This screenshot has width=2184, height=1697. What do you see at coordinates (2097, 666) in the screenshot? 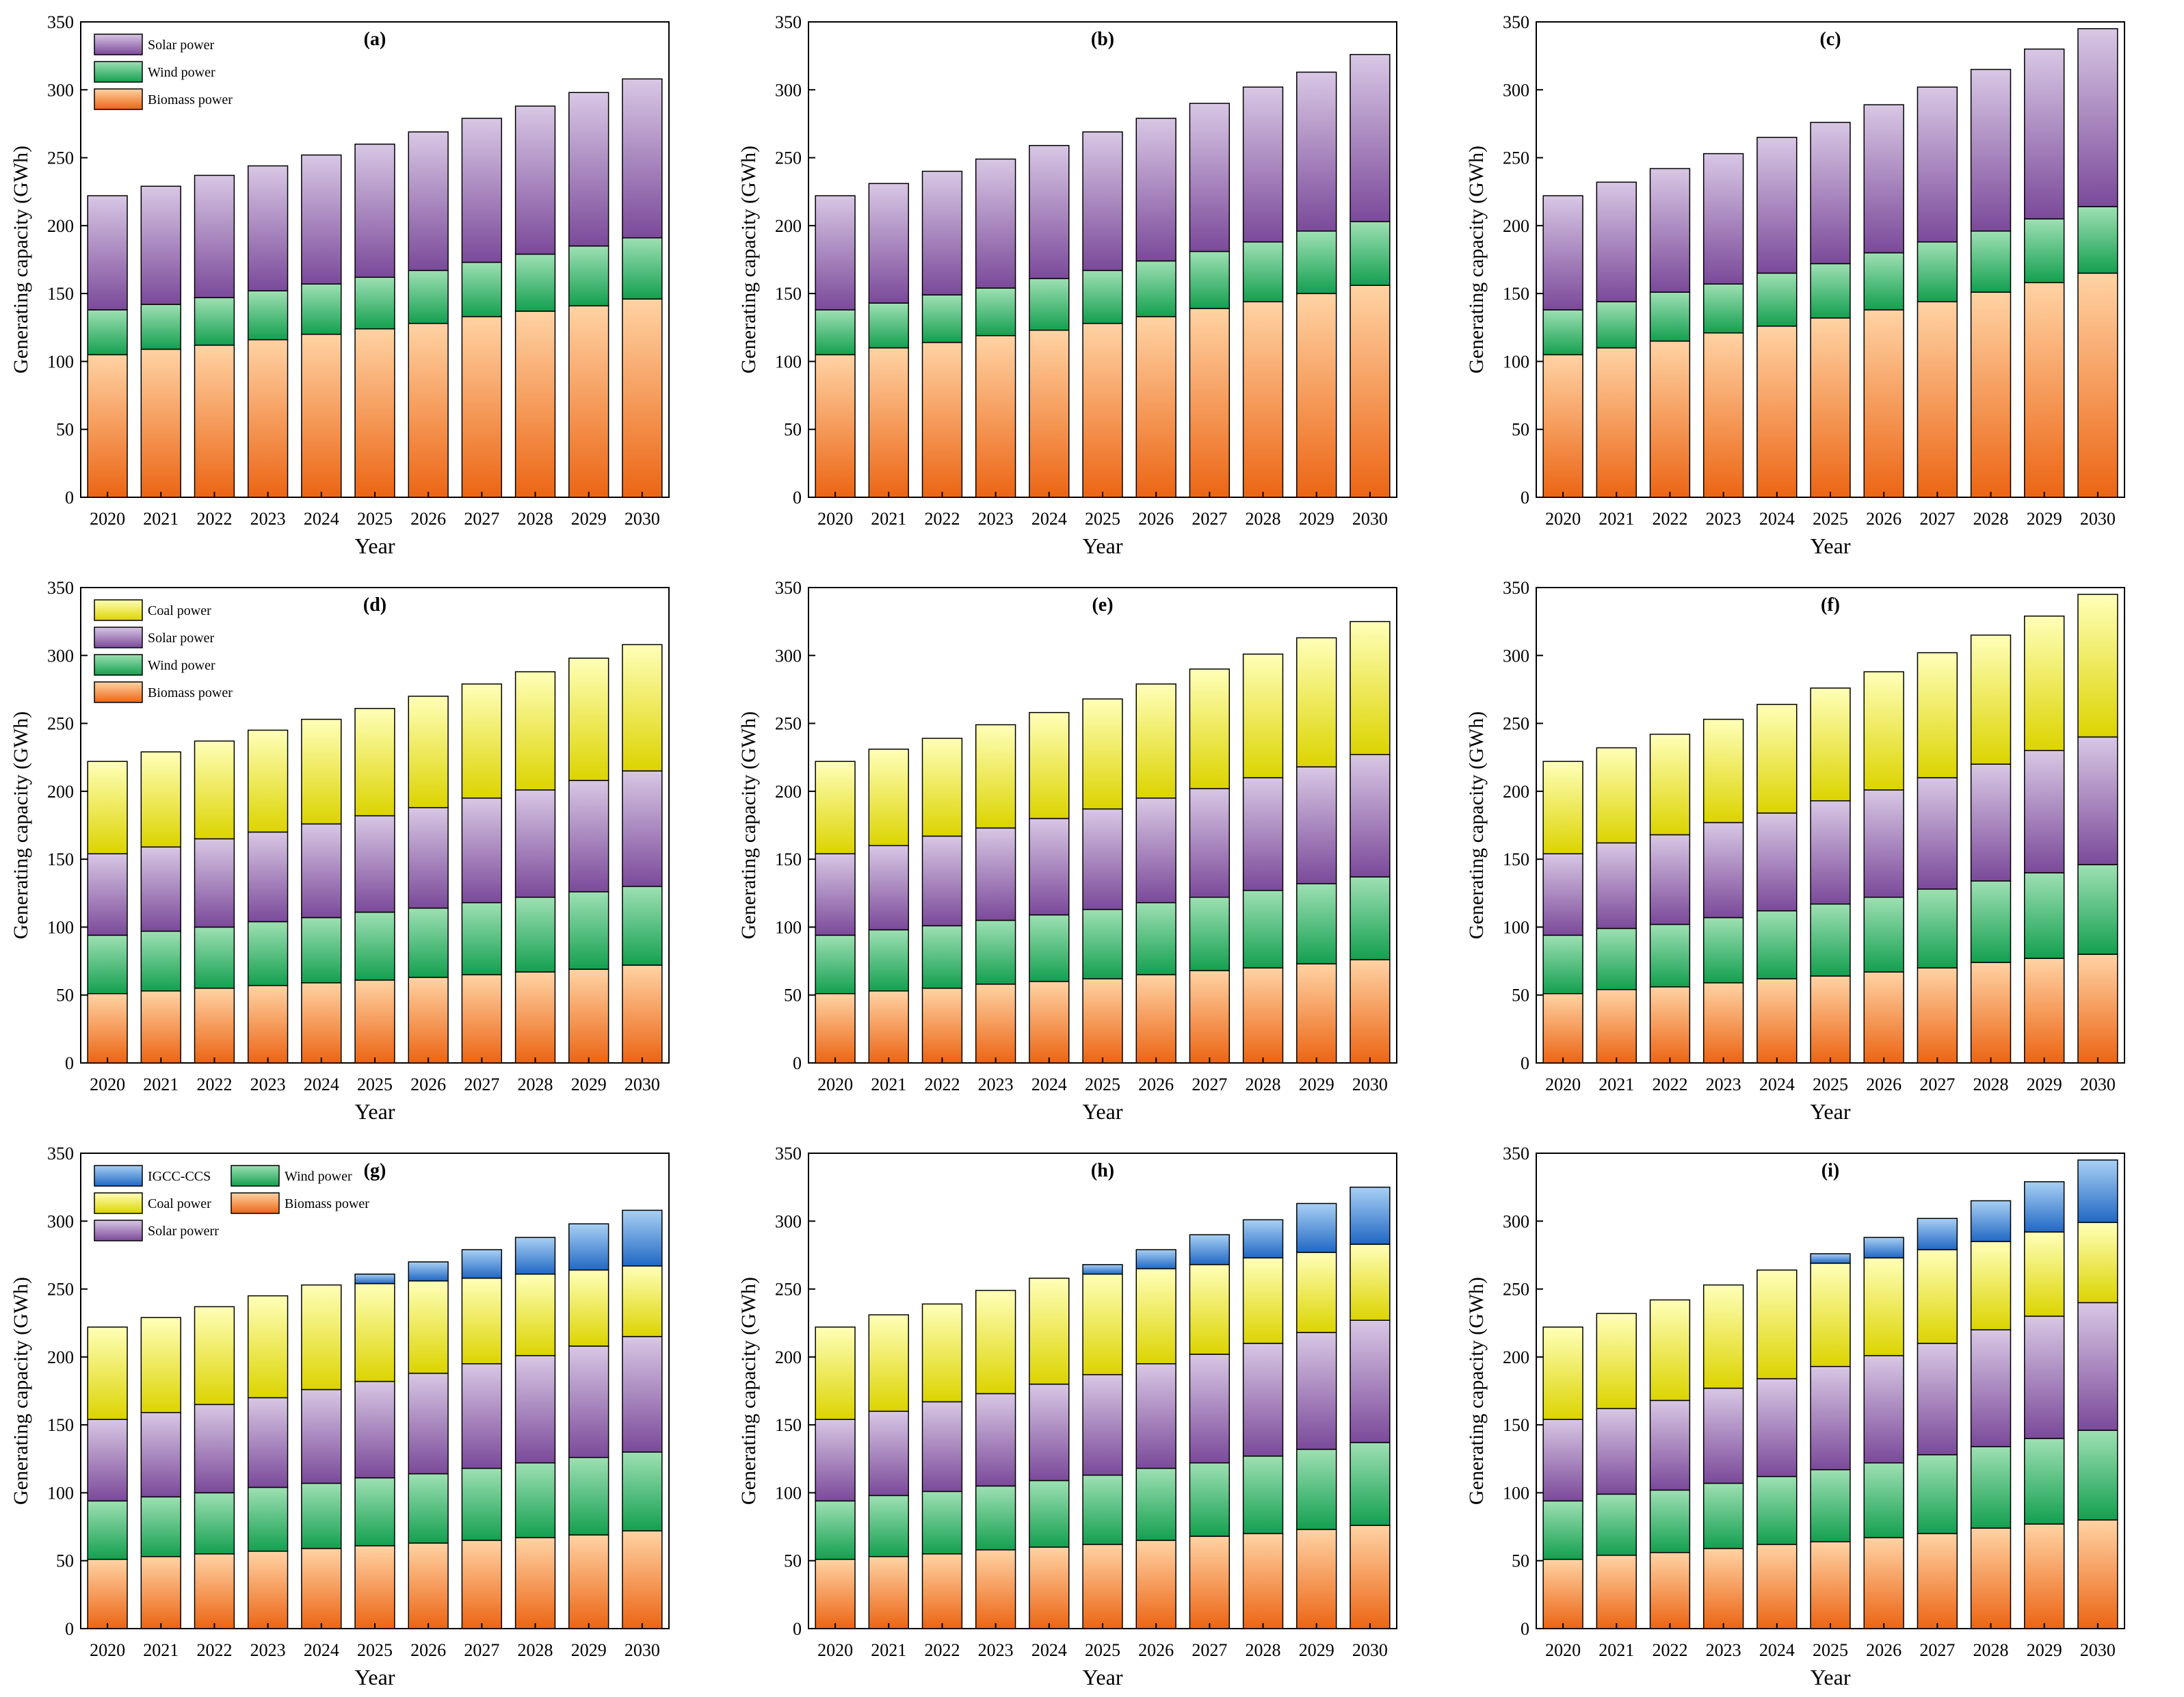
I see `bar-coal-2030` at bounding box center [2097, 666].